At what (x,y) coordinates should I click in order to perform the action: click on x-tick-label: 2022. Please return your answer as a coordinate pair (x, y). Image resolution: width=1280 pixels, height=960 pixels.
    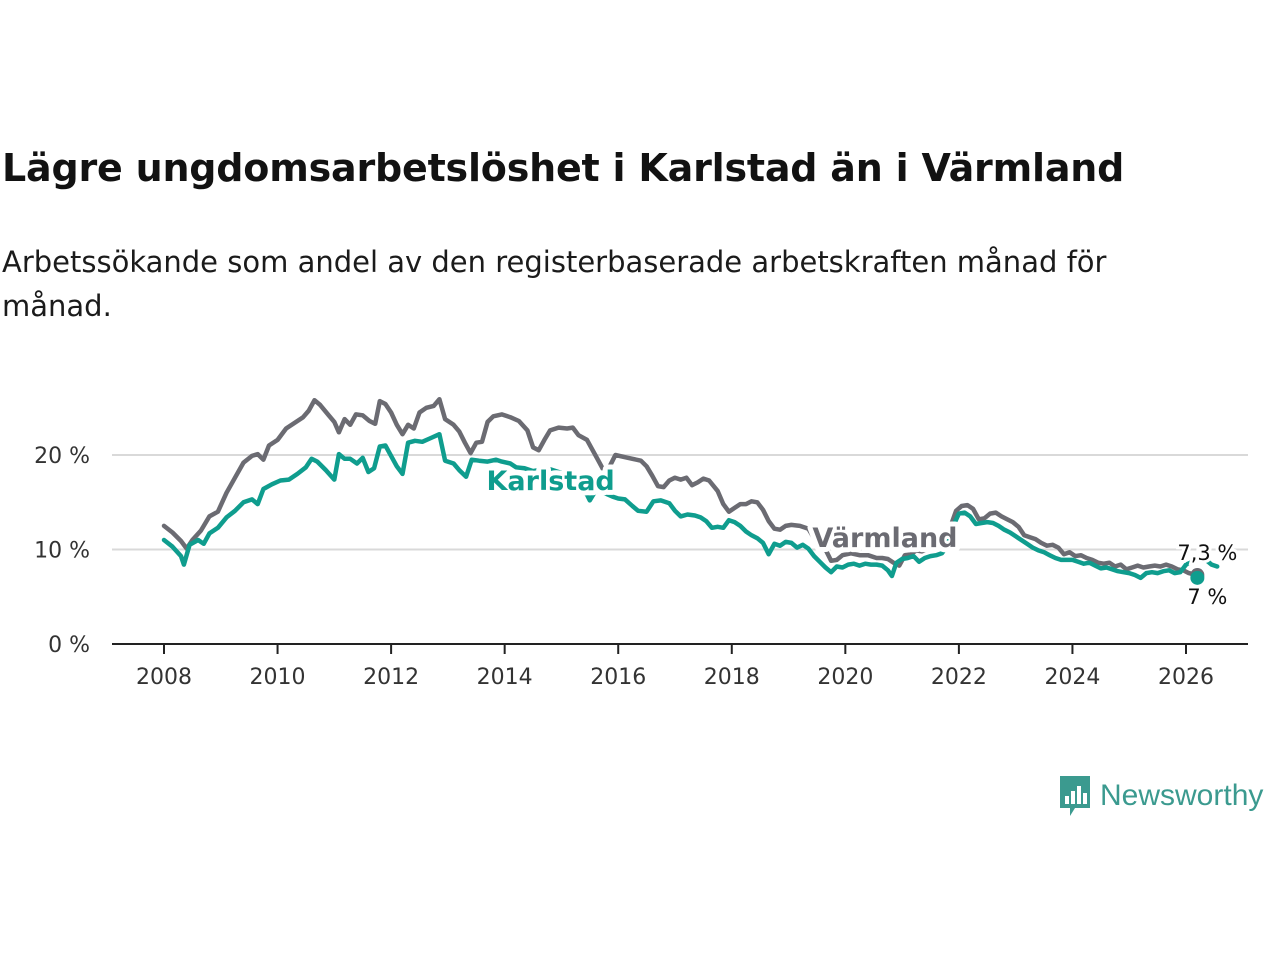
    Looking at the image, I should click on (959, 677).